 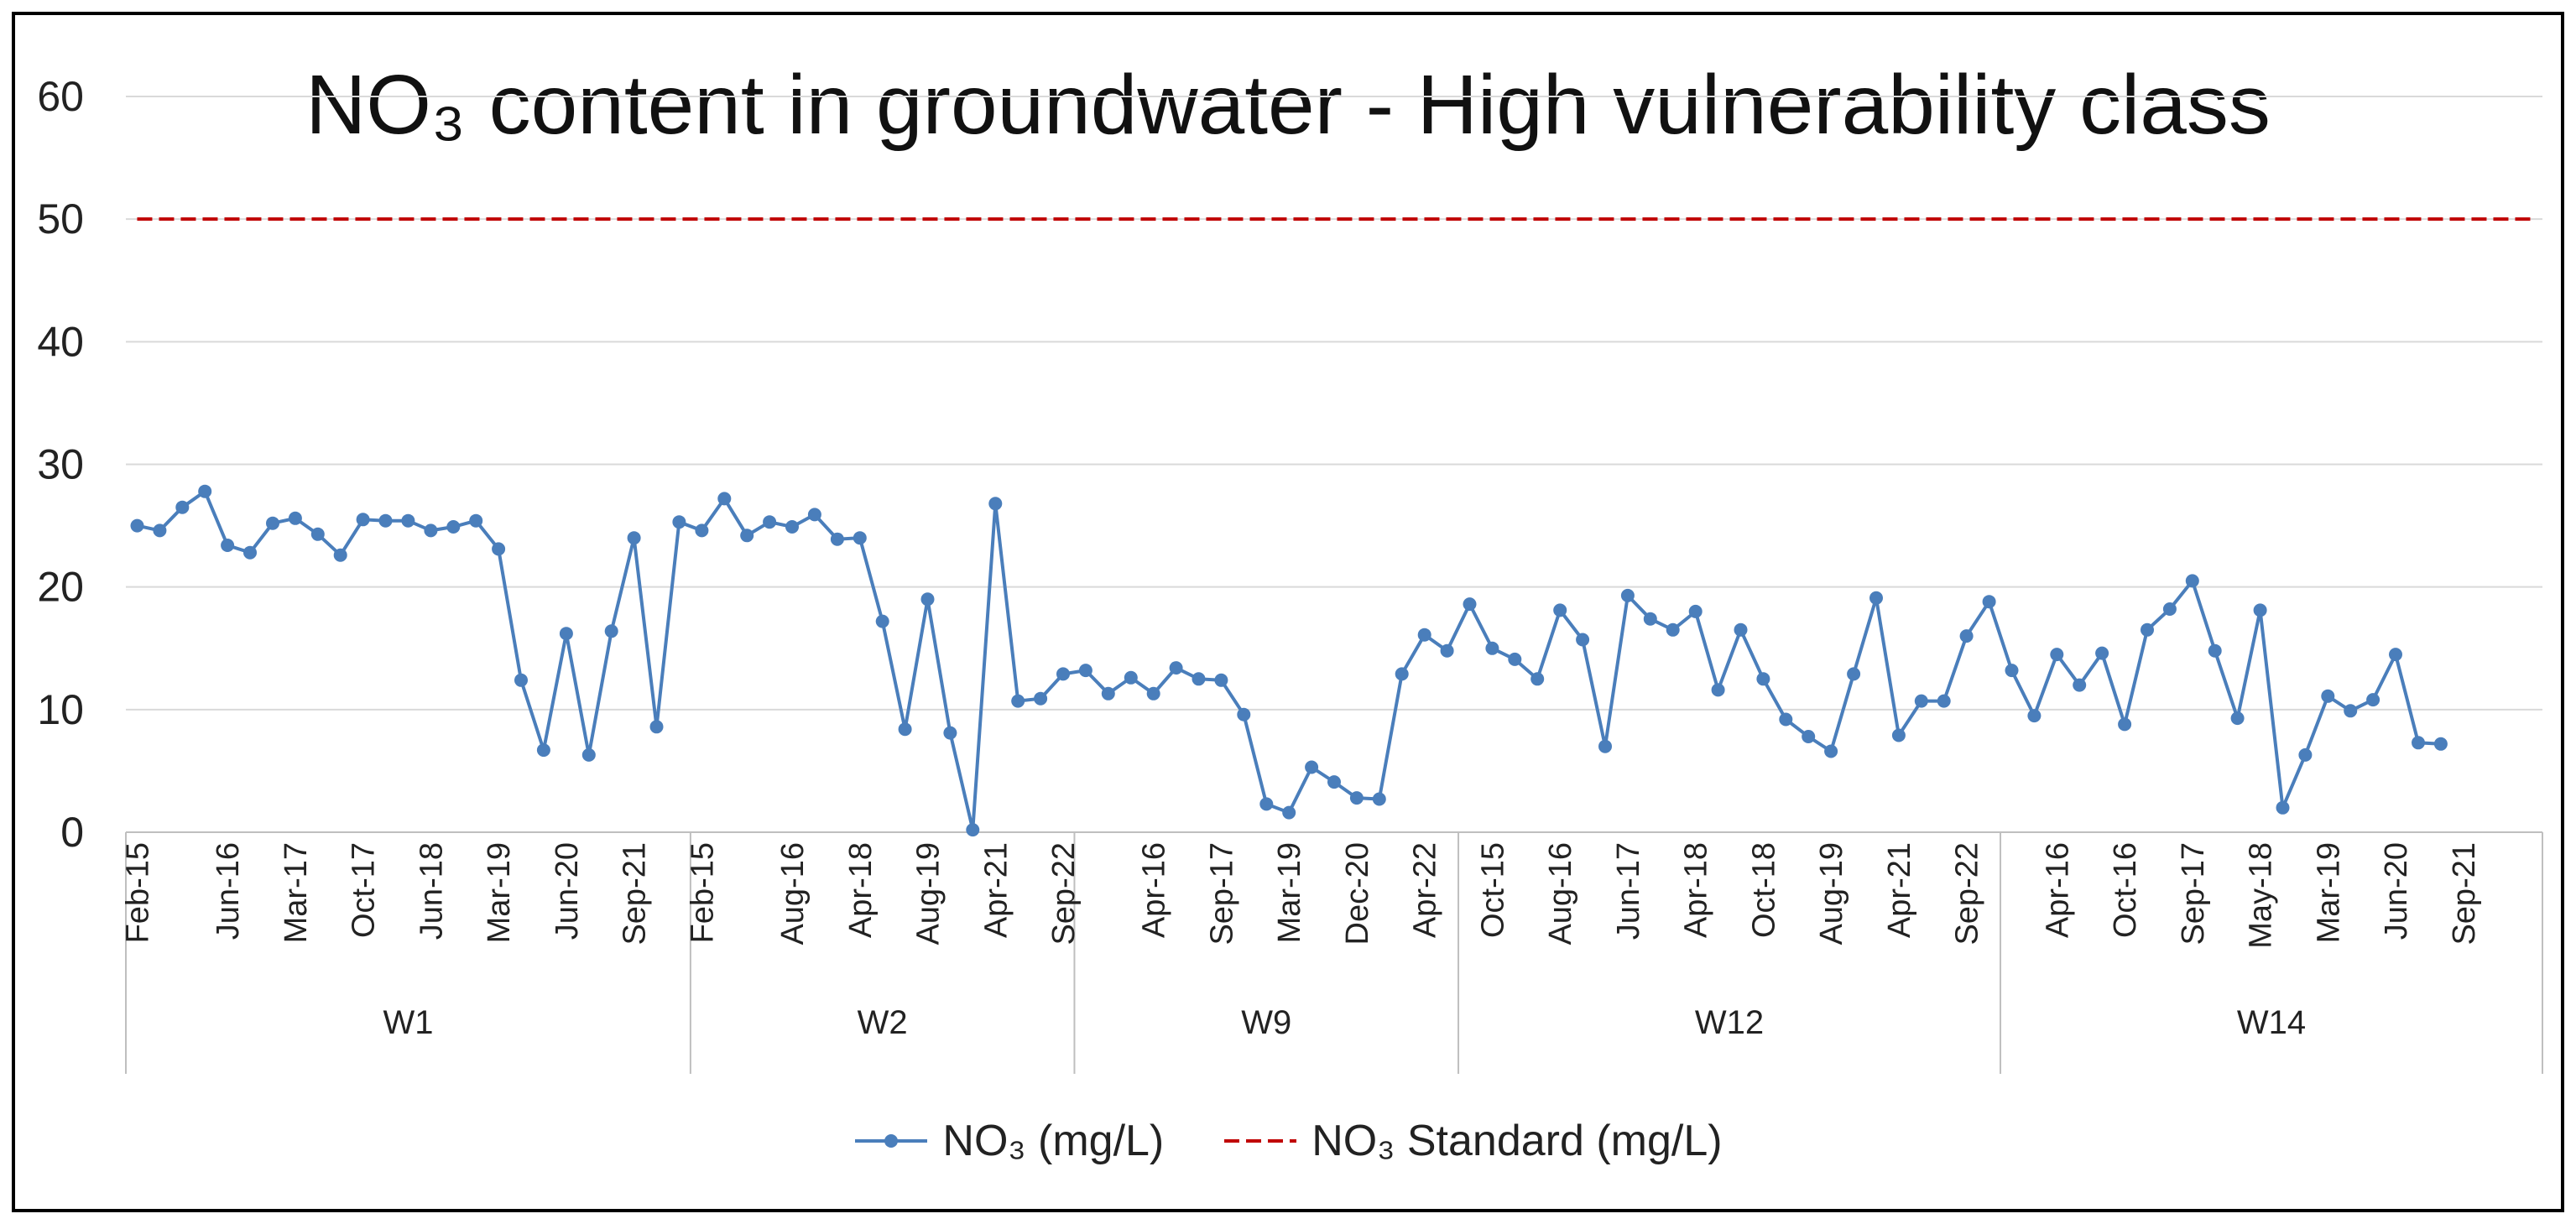 What do you see at coordinates (891, 1141) in the screenshot?
I see `legend-no3-marker-icon` at bounding box center [891, 1141].